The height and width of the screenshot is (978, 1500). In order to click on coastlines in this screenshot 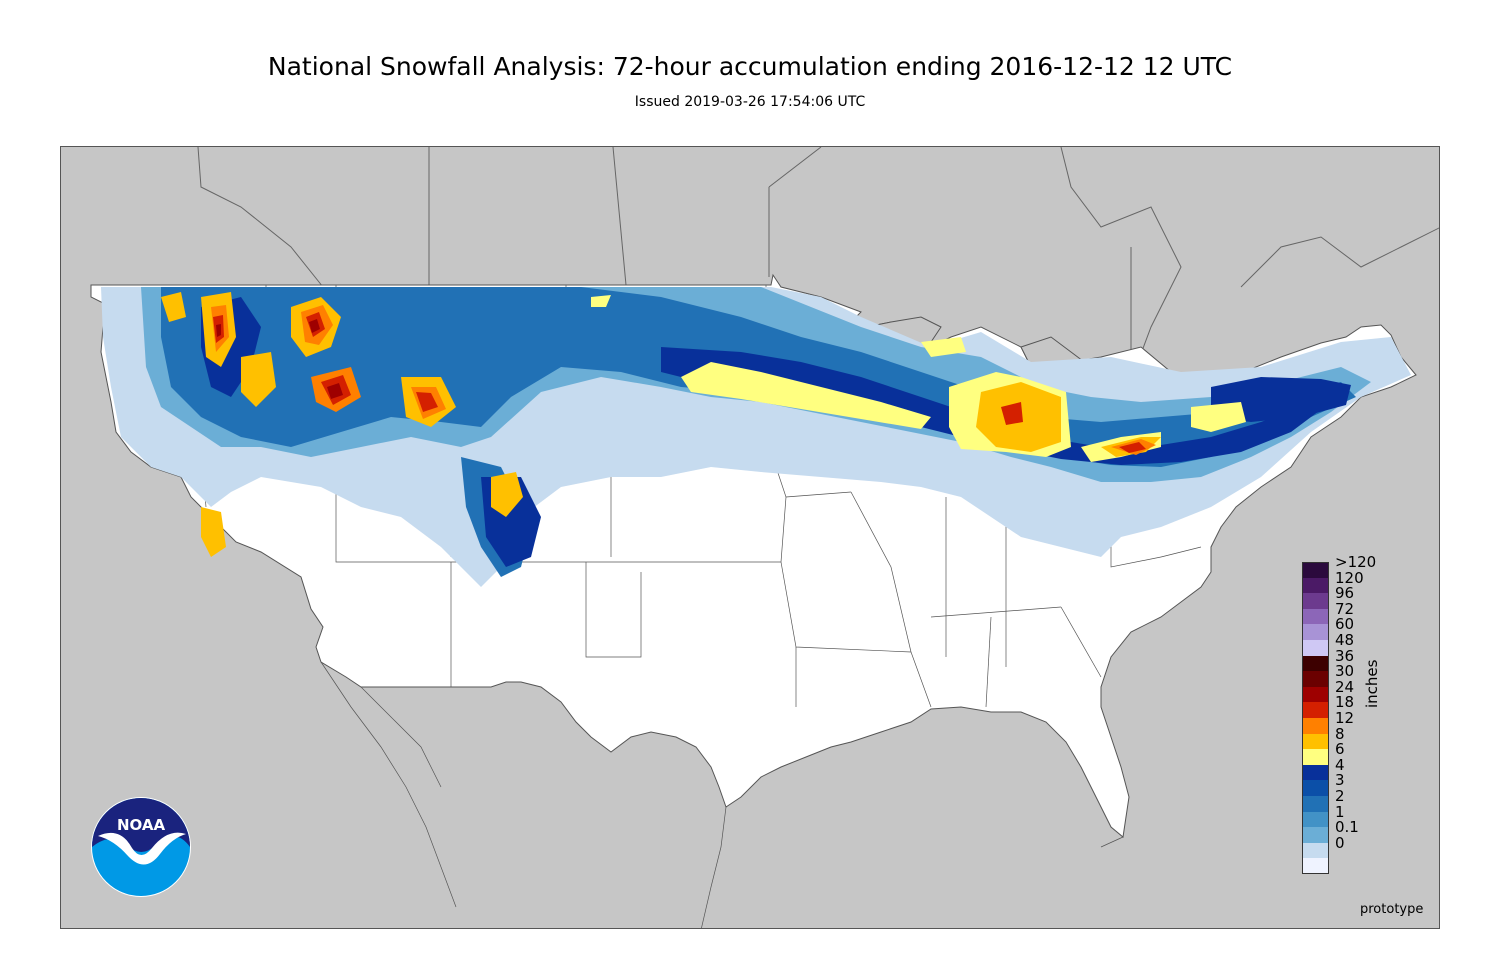, I will do `click(722, 794)`.